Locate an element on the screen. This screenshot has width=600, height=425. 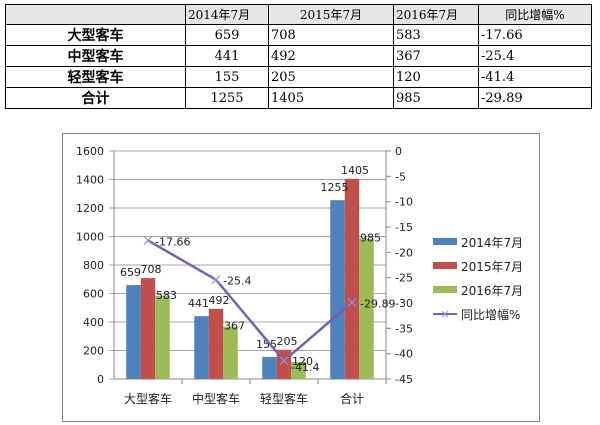
y2-axis-tick-label: -30 is located at coordinates (404, 303).